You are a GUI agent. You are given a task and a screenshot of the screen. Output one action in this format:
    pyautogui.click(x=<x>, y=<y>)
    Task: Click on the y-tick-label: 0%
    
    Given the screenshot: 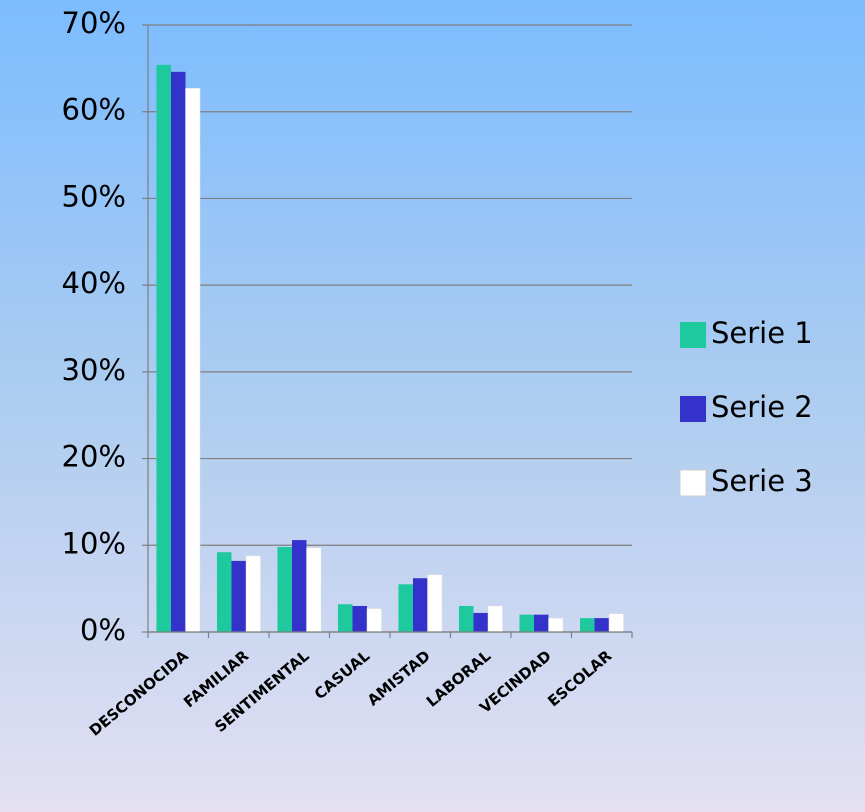 What is the action you would take?
    pyautogui.click(x=103, y=630)
    